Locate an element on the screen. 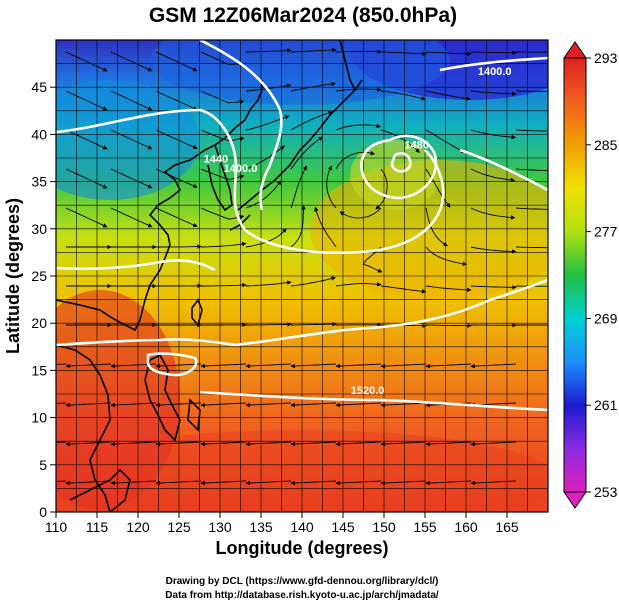  figure-title: GSM 12Z06Mar2024 (850.0hPa) is located at coordinates (303, 15).